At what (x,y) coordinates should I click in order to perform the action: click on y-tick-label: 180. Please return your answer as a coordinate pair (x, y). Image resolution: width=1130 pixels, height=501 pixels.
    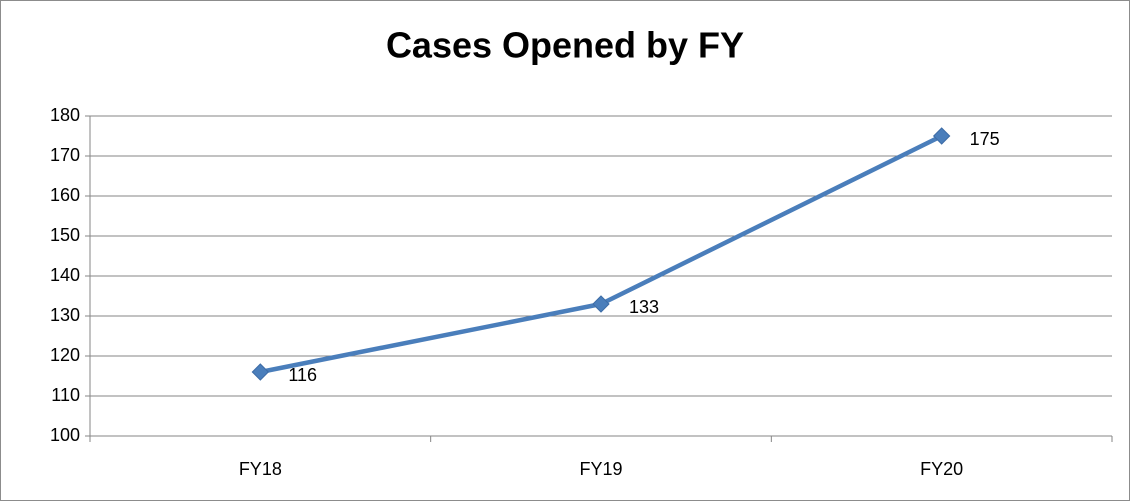
    Looking at the image, I should click on (65, 115).